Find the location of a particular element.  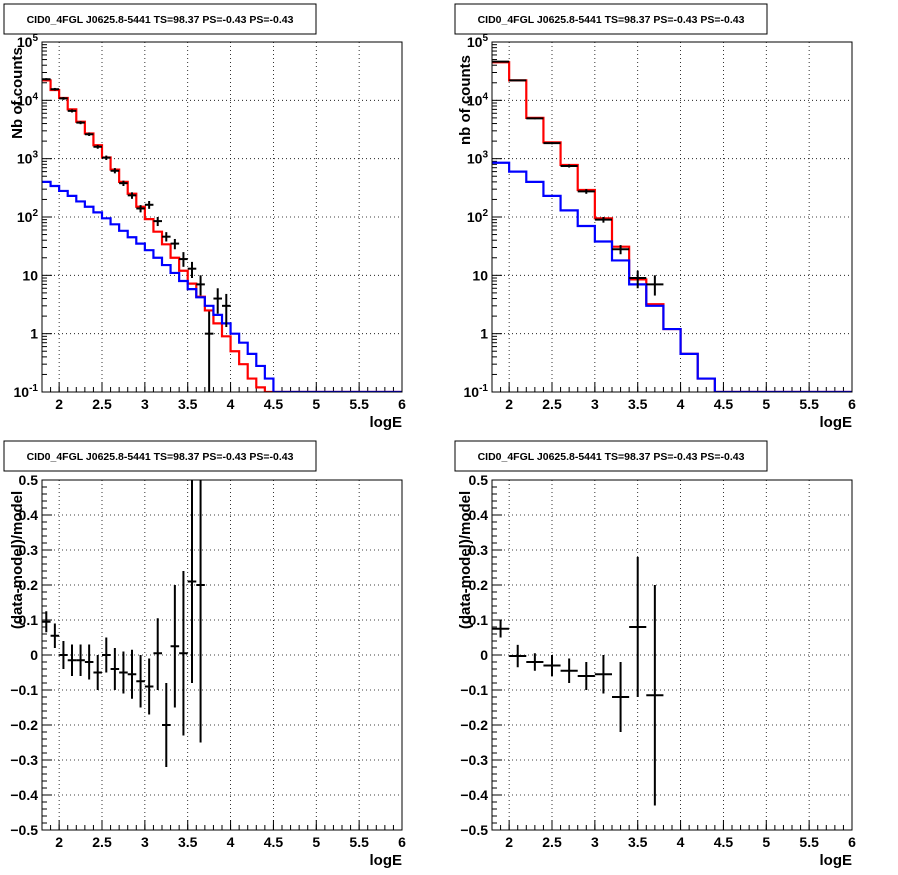

y-axis-label: Nb of counts is located at coordinates (17, 93).